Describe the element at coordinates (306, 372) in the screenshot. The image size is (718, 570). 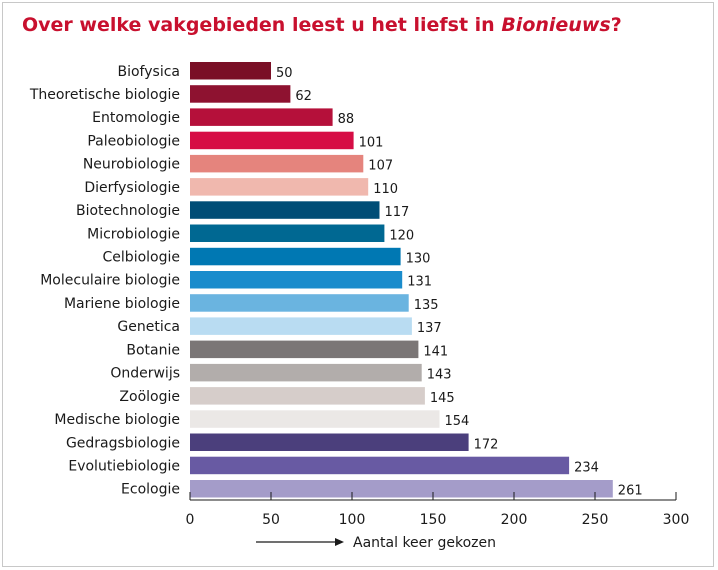
I see `bar-onderwijs` at that location.